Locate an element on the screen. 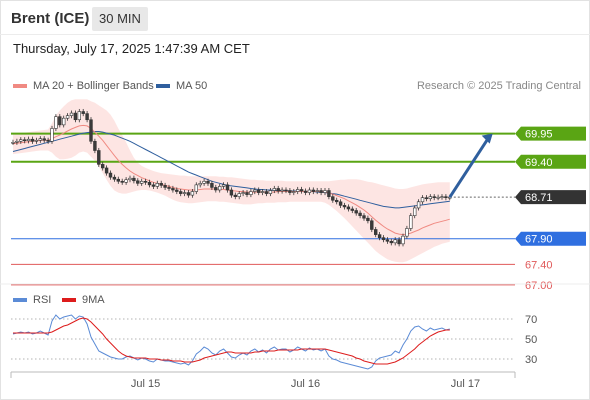  rsi-tick-label-70: 70 is located at coordinates (531, 320).